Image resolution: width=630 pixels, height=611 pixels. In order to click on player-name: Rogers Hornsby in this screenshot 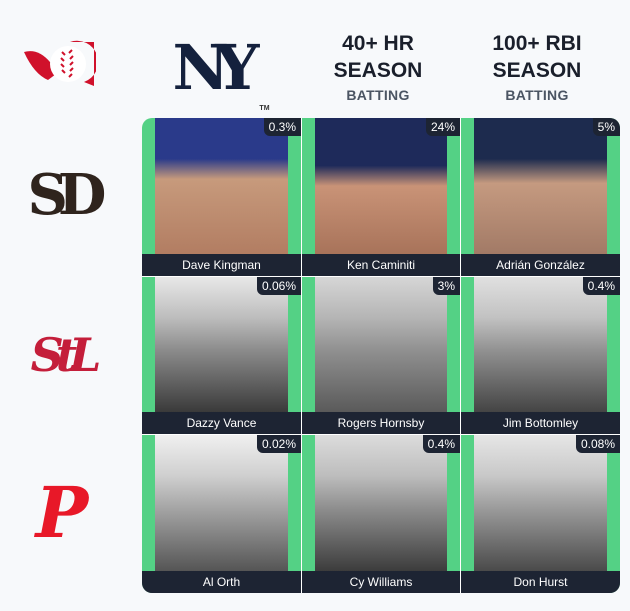, I will do `click(381, 423)`.